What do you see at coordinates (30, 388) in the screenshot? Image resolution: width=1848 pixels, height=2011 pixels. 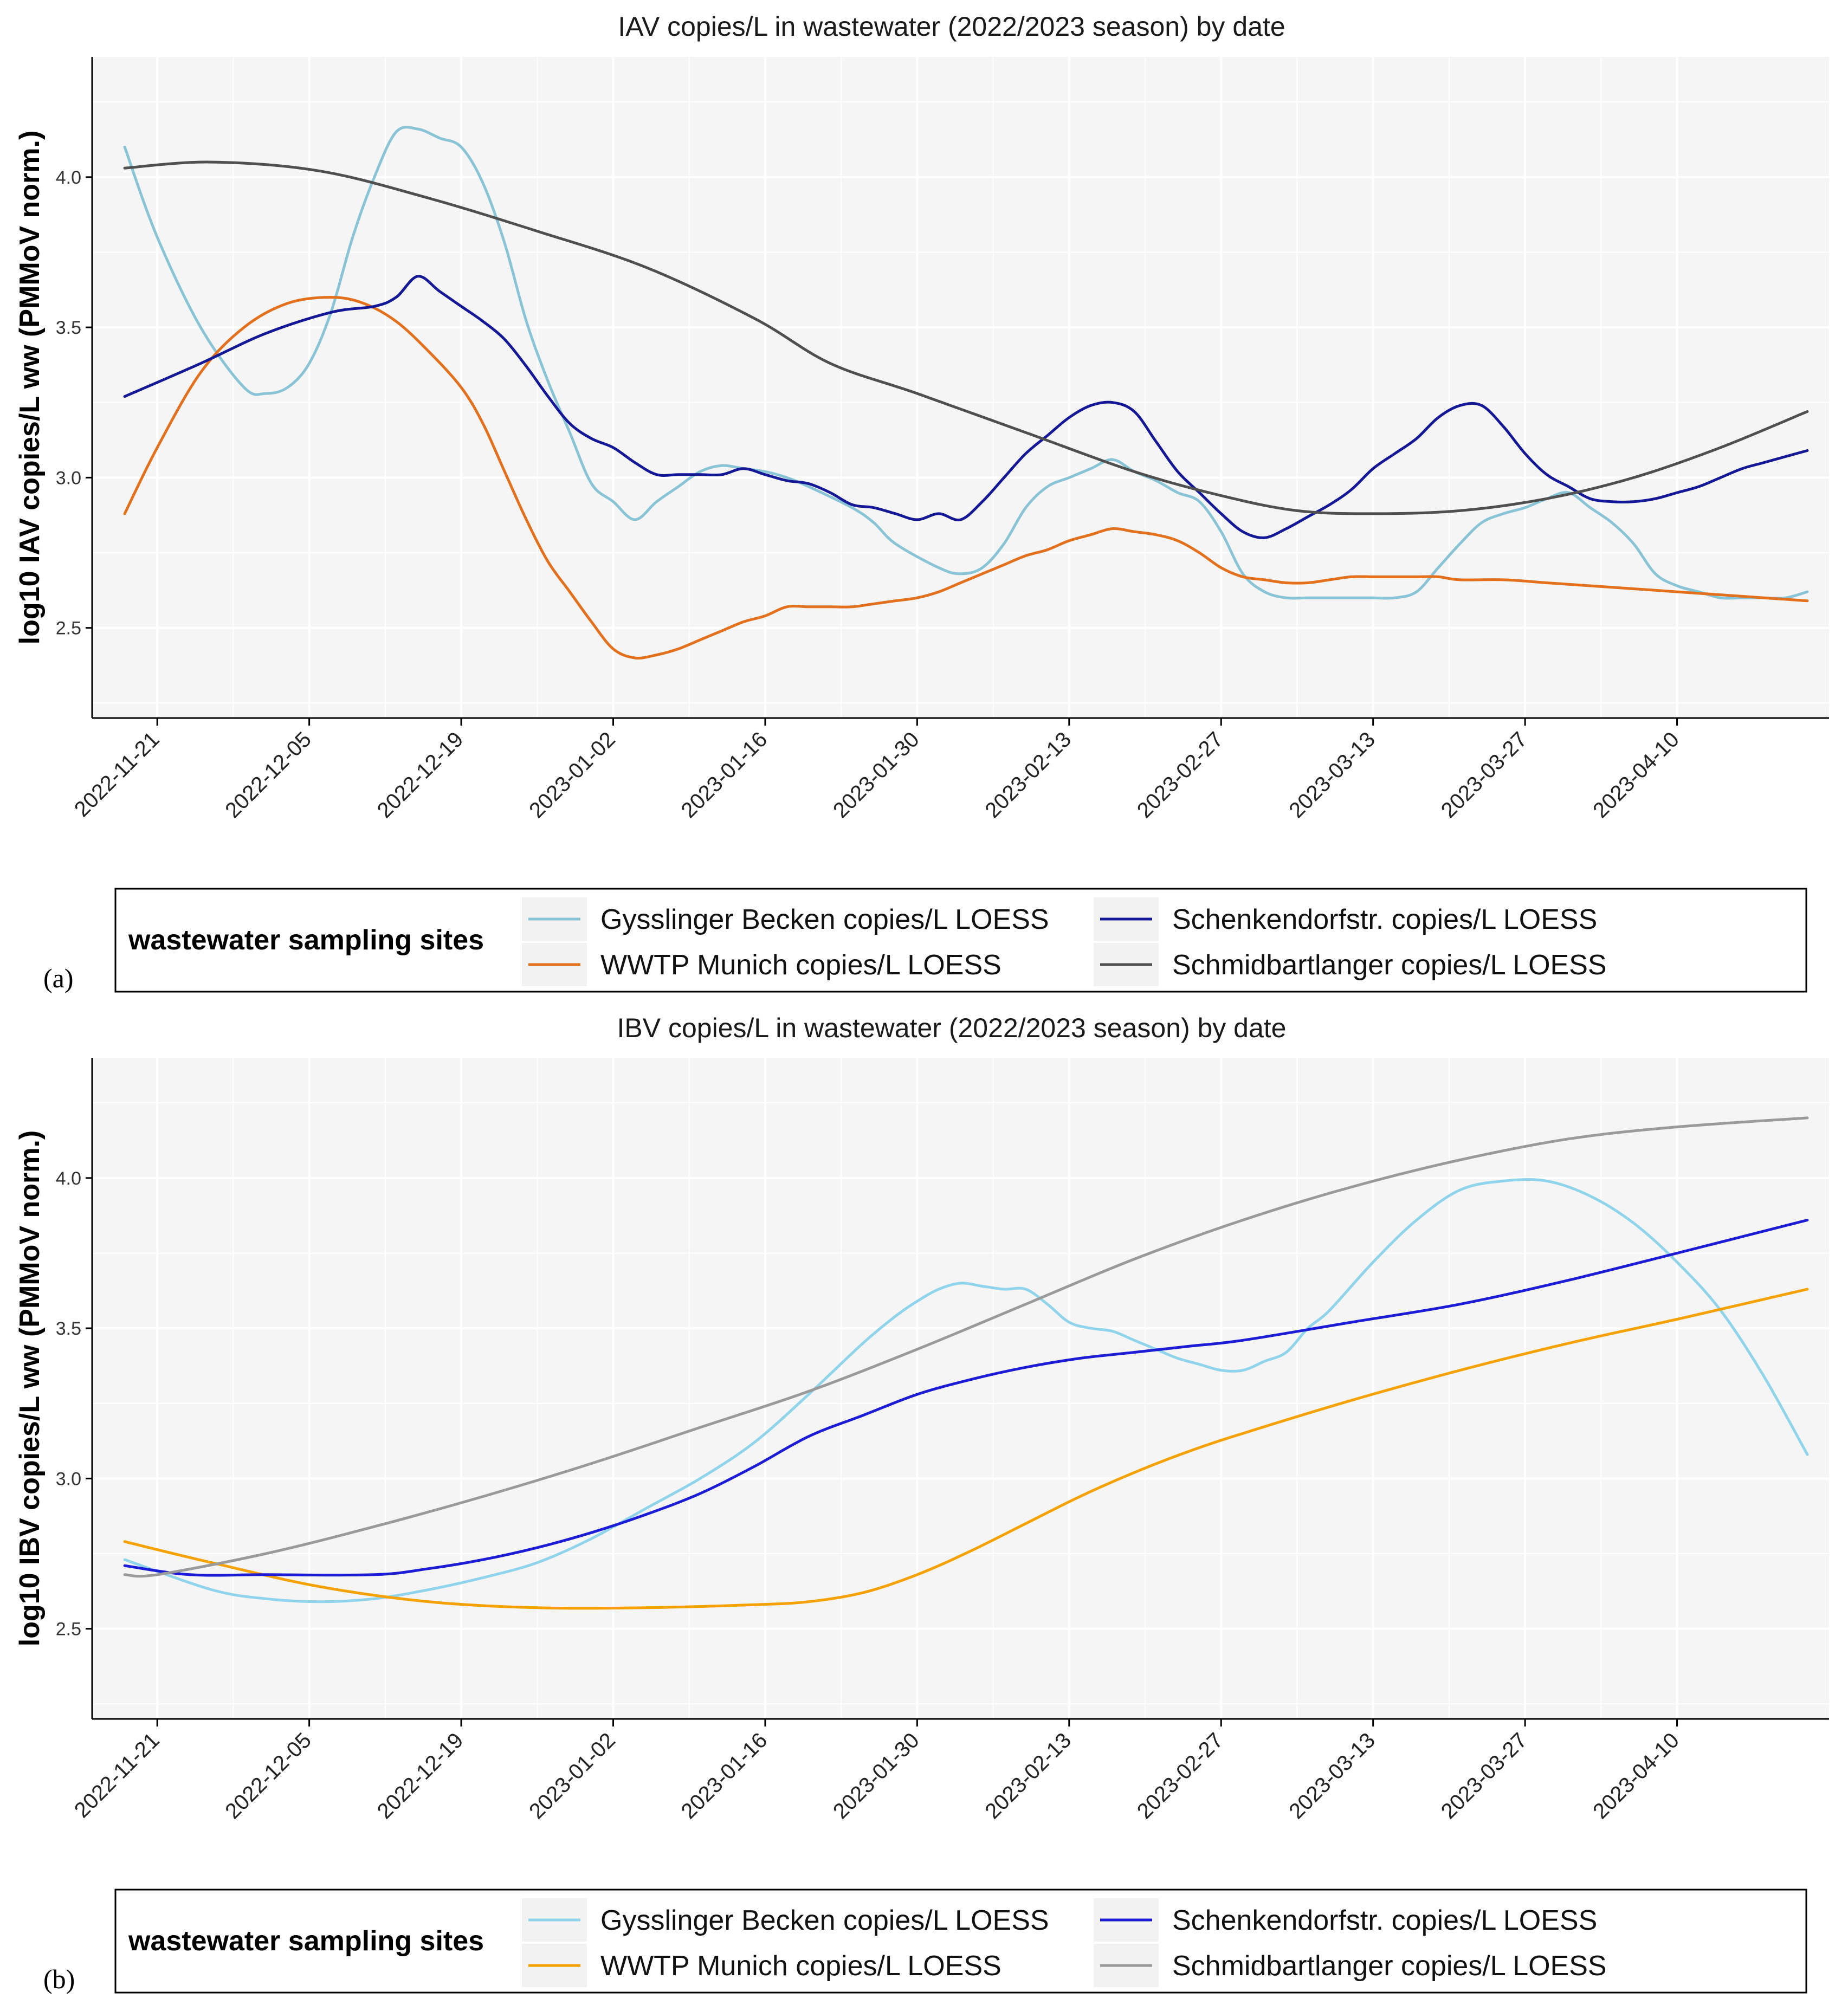 I see `y-axis-label: log10 IAV copies/L ww (PMMoV norm.)` at bounding box center [30, 388].